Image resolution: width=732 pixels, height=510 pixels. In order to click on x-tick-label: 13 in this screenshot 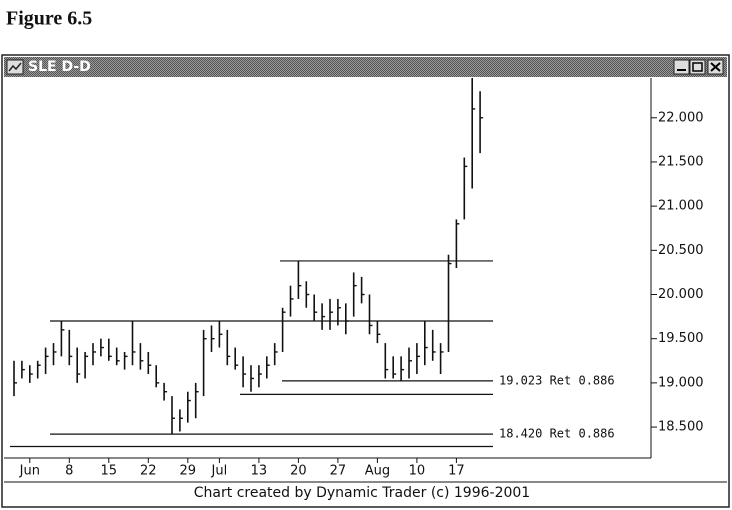, I will do `click(259, 471)`.